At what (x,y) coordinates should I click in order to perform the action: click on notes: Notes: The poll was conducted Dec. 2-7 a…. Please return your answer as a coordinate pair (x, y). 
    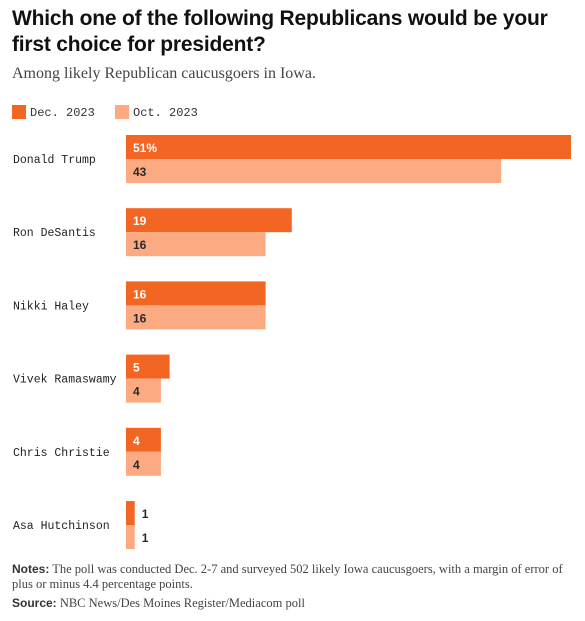
    Looking at the image, I should click on (293, 576).